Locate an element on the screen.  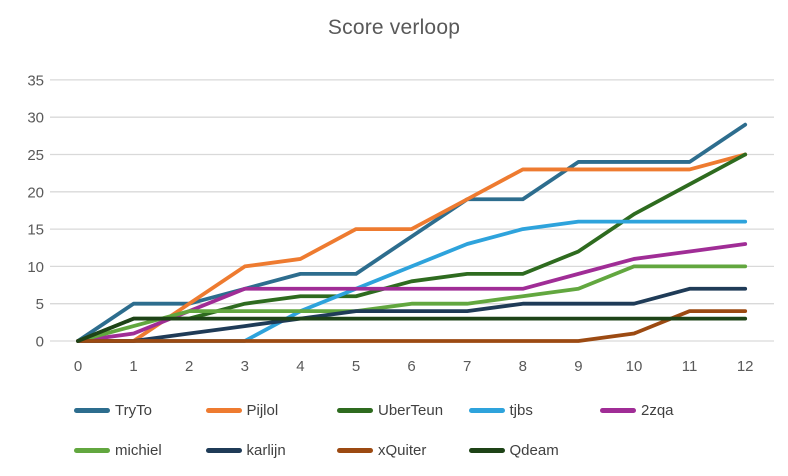
legend-item-xQuiter: xQuiter is located at coordinates (381, 450).